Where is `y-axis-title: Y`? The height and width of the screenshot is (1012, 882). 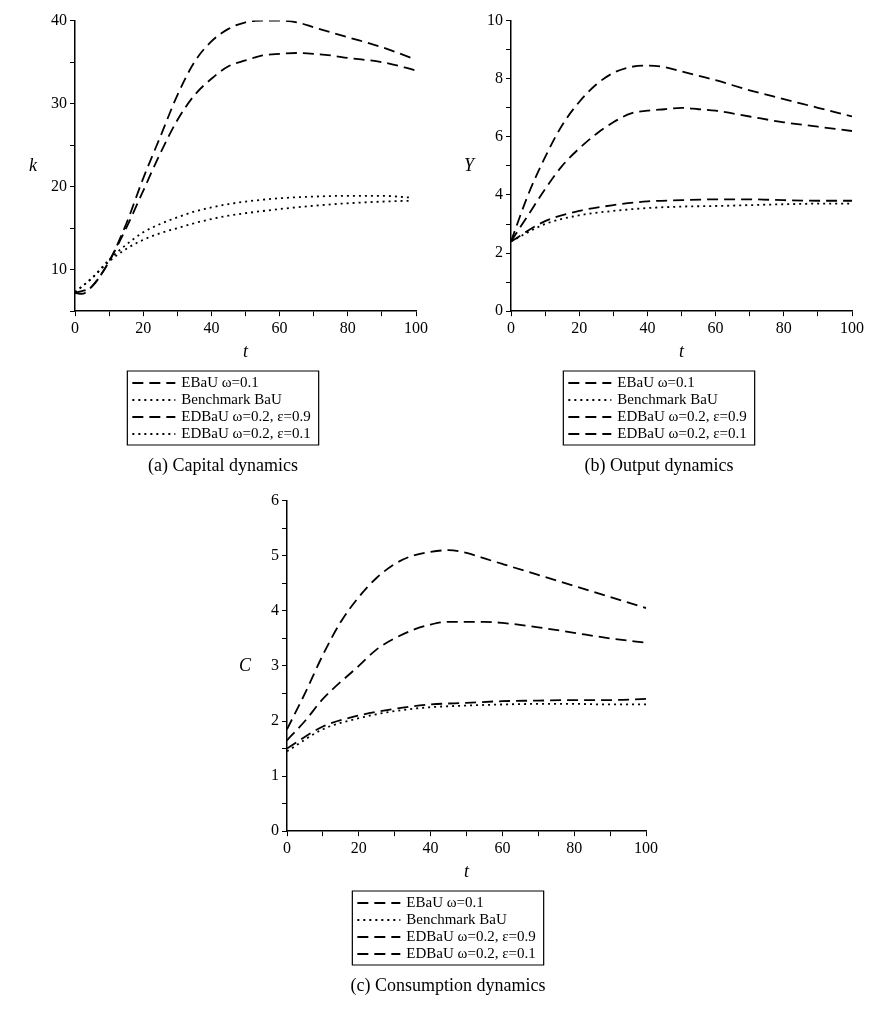 y-axis-title: Y is located at coordinates (469, 164).